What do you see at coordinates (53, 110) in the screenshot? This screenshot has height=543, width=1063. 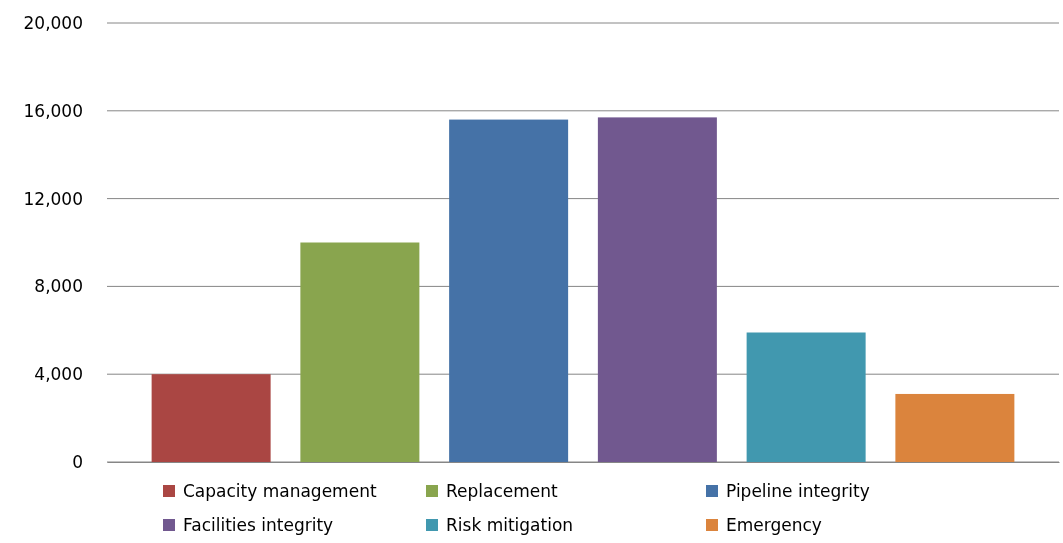 I see `y-tick-label: 16,000` at bounding box center [53, 110].